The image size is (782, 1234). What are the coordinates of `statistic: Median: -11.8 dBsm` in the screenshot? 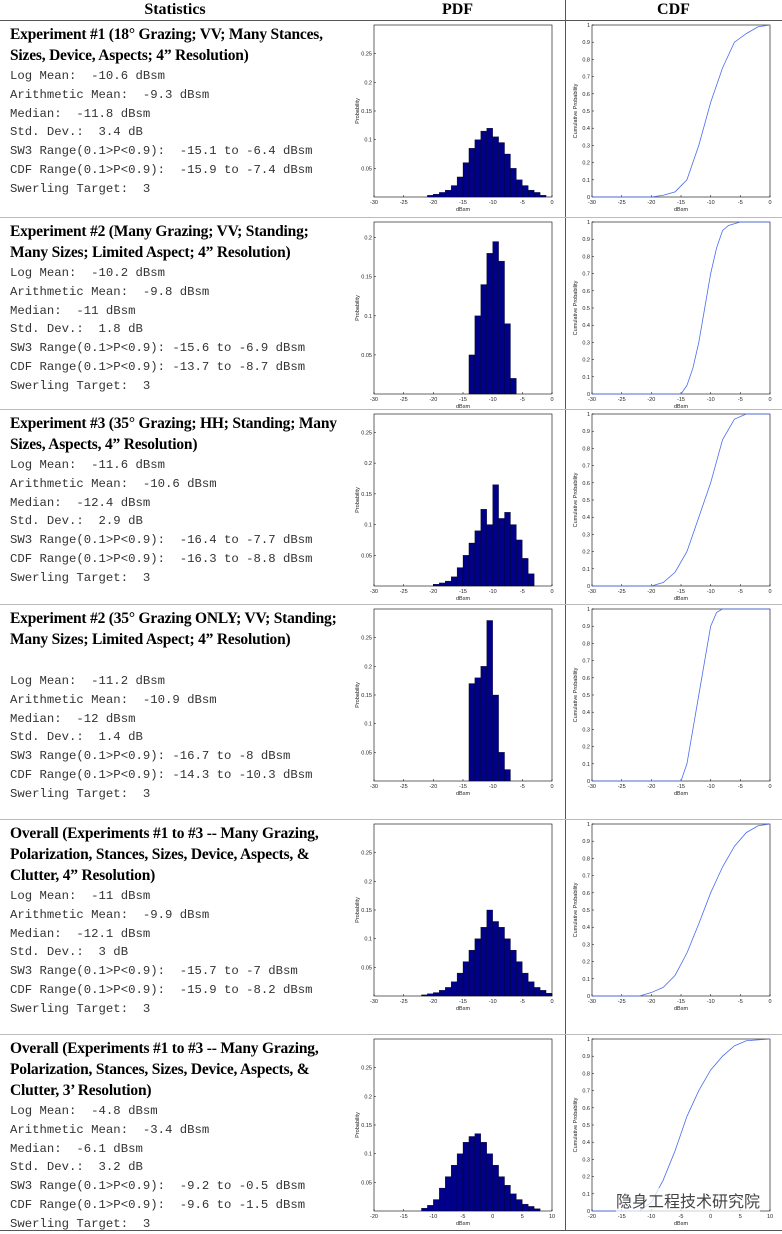 It's located at (80, 113).